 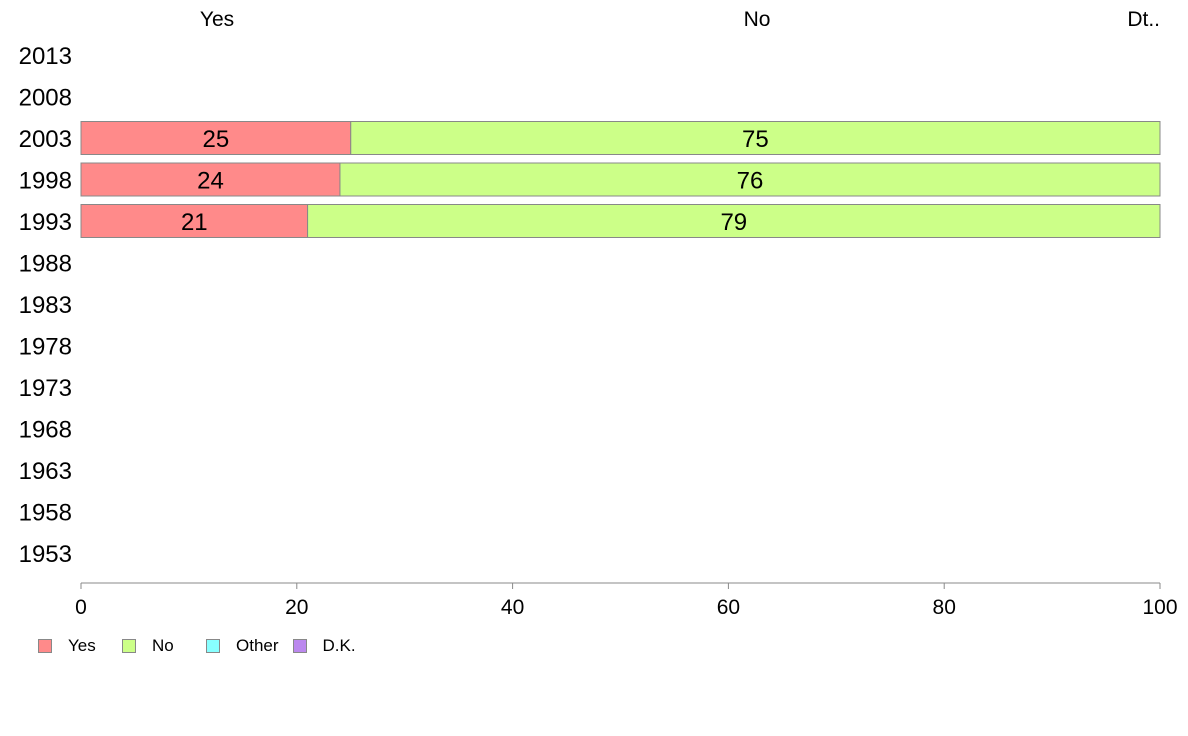 I want to click on bar-value-label: 75, so click(x=755, y=139).